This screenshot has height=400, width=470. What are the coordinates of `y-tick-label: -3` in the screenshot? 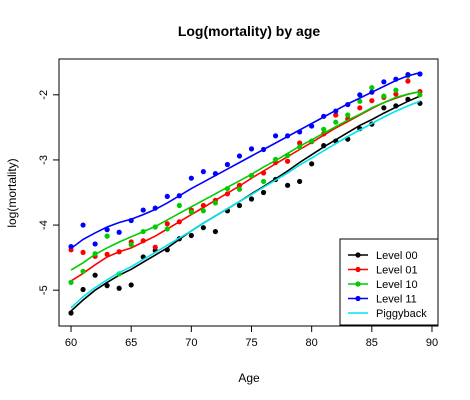 It's located at (44, 160).